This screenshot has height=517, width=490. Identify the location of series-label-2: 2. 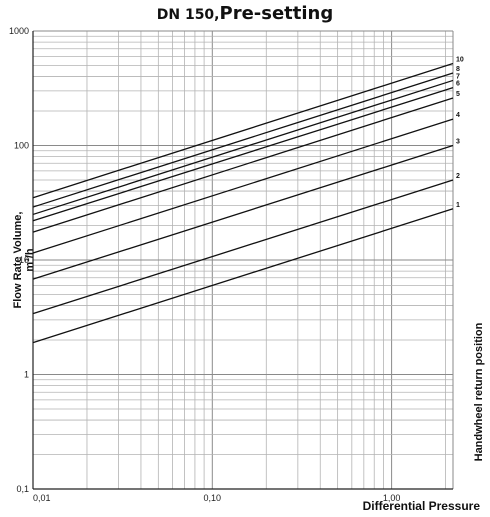
(458, 176).